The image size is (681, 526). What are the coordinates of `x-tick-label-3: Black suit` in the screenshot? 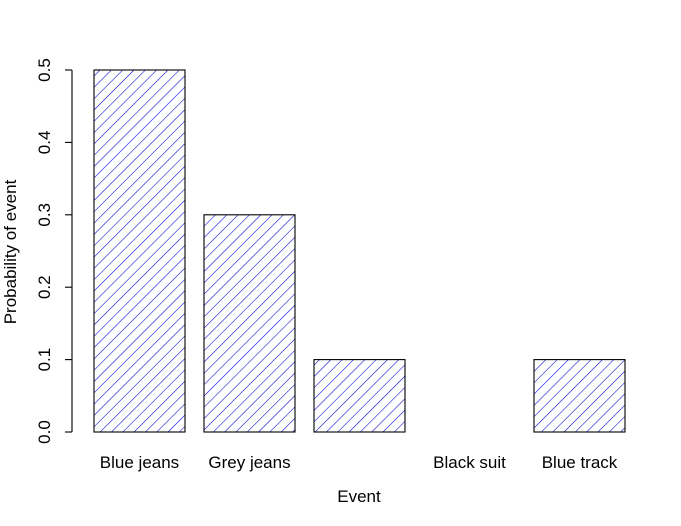 It's located at (469, 462).